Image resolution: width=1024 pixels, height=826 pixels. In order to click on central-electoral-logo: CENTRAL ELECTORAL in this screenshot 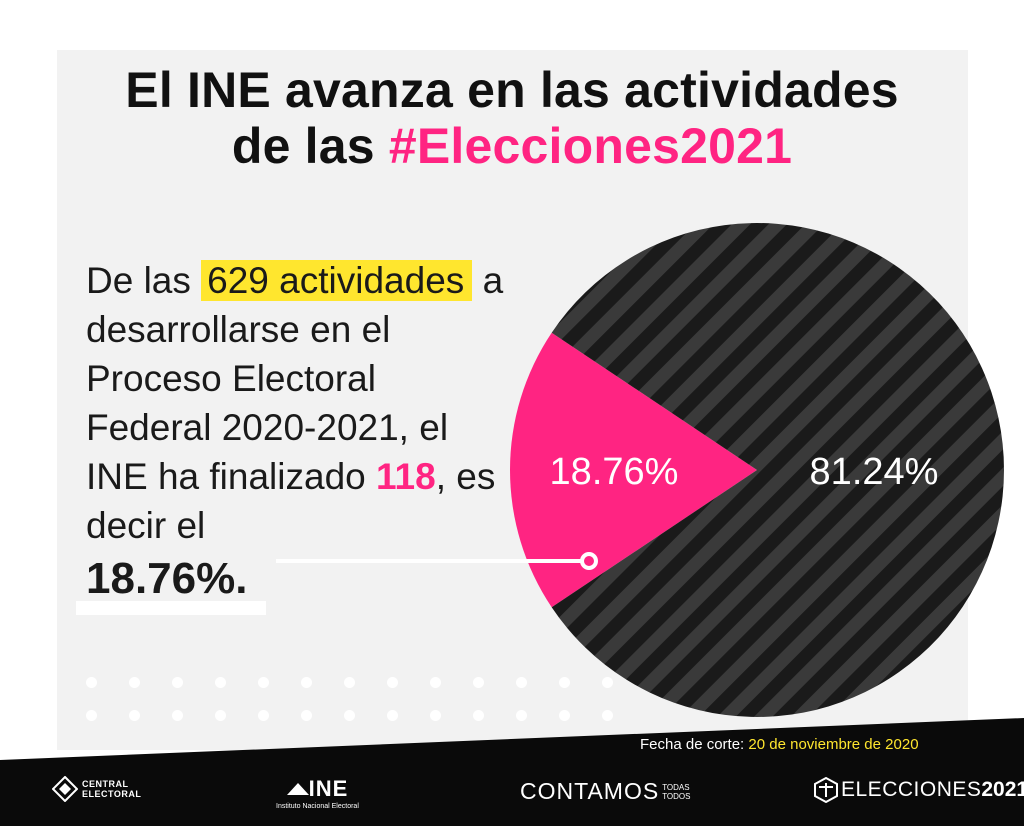, I will do `click(96, 789)`.